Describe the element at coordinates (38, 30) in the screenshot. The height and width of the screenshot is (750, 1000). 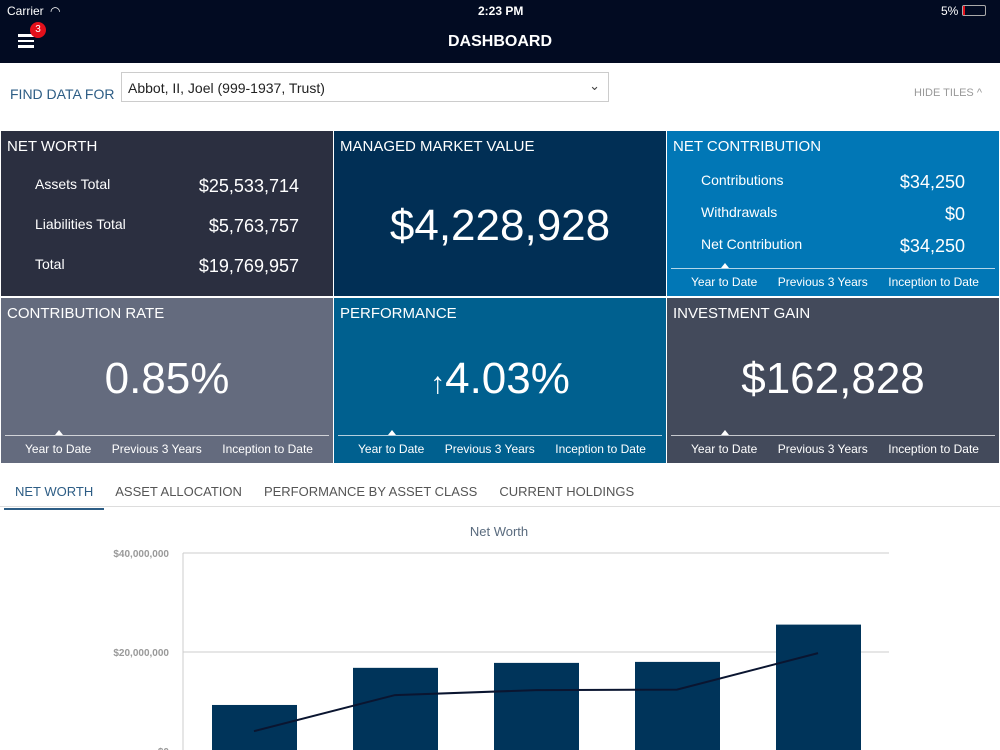
I see `notification-badge: 3` at that location.